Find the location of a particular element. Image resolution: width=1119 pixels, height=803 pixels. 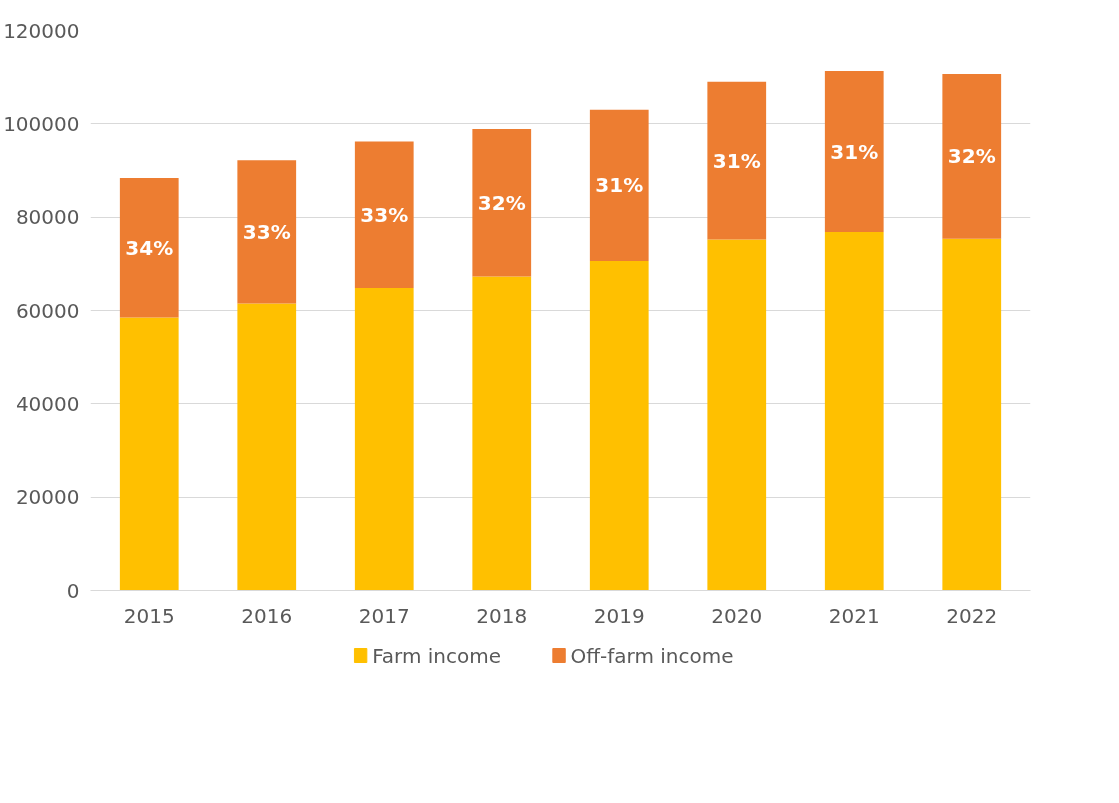

y-tick-label: 100000 is located at coordinates (41, 123).